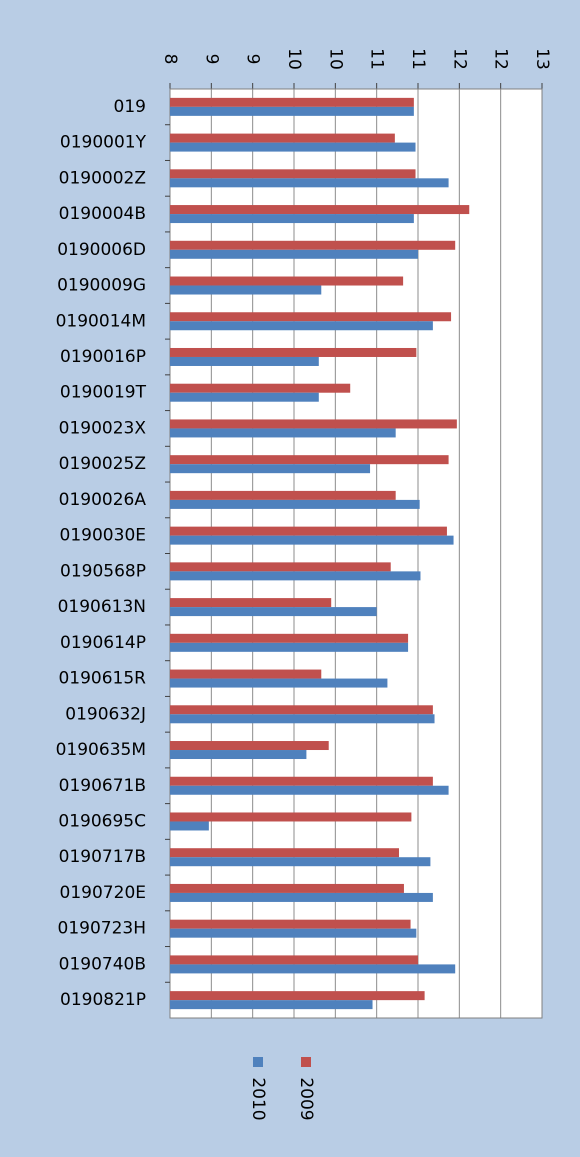  What do you see at coordinates (542, 59) in the screenshot?
I see `x-tick-label: 13` at bounding box center [542, 59].